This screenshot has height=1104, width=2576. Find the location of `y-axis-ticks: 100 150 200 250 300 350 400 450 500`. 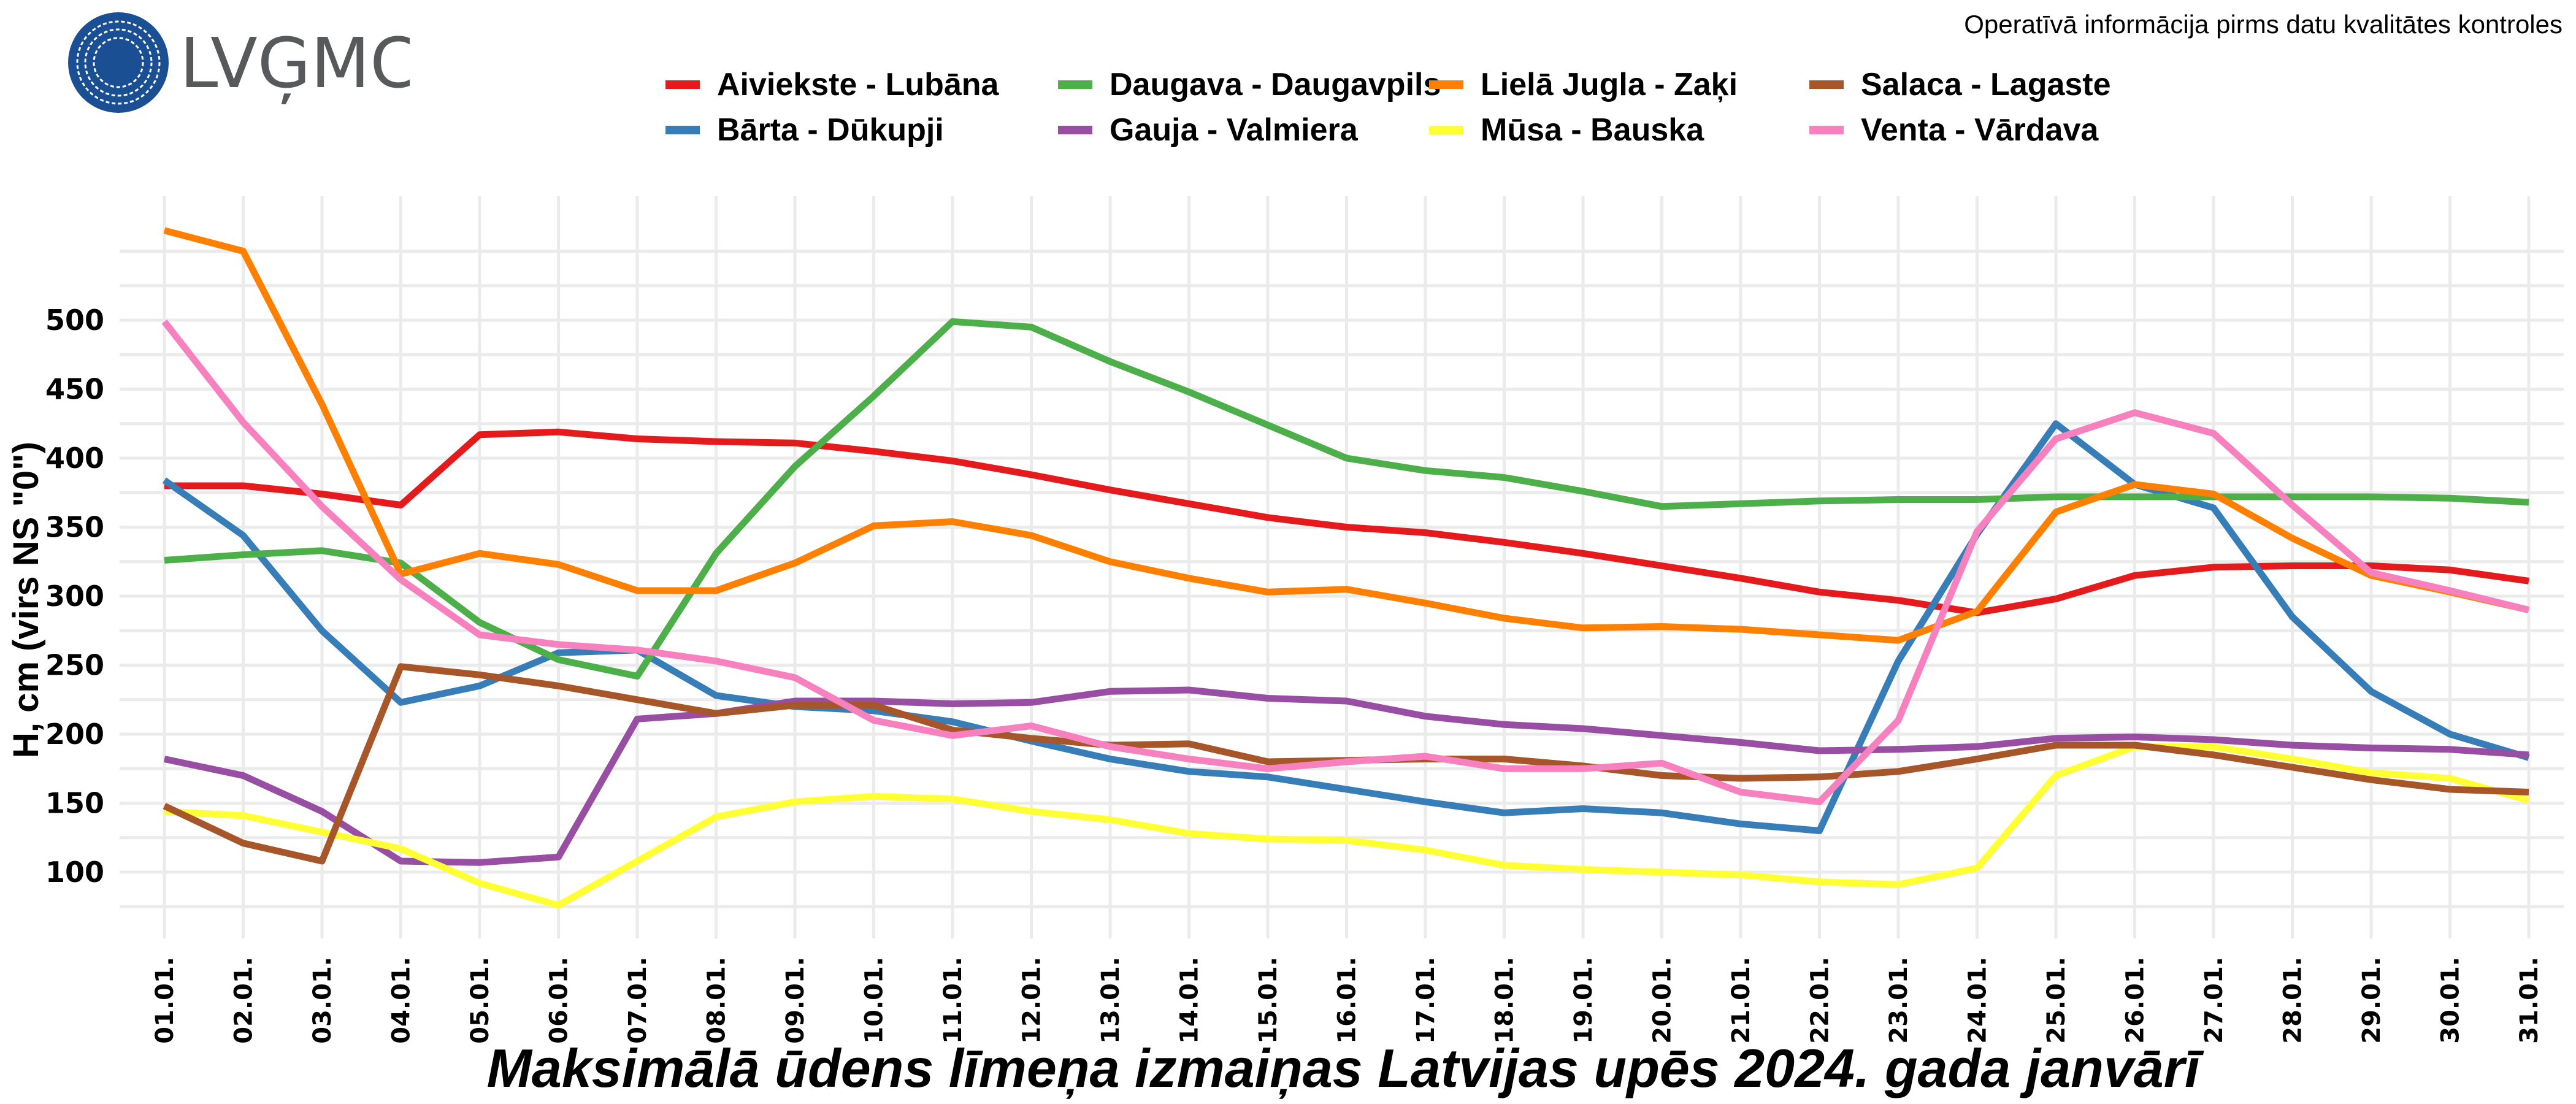

y-axis-ticks: 100 150 200 250 300 350 400 450 500 is located at coordinates (74, 596).